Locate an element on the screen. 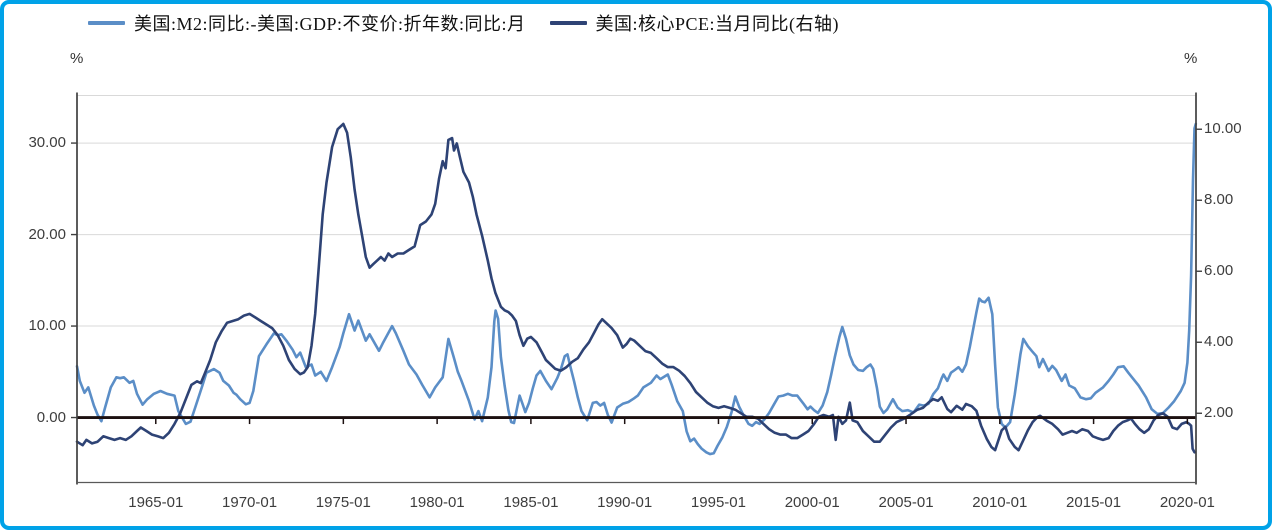 The image size is (1272, 530). legend-item-m2-minus-gdp: 美国:M2:同比:-美国:GDP:不变价:折年数:同比:月 is located at coordinates (307, 23).